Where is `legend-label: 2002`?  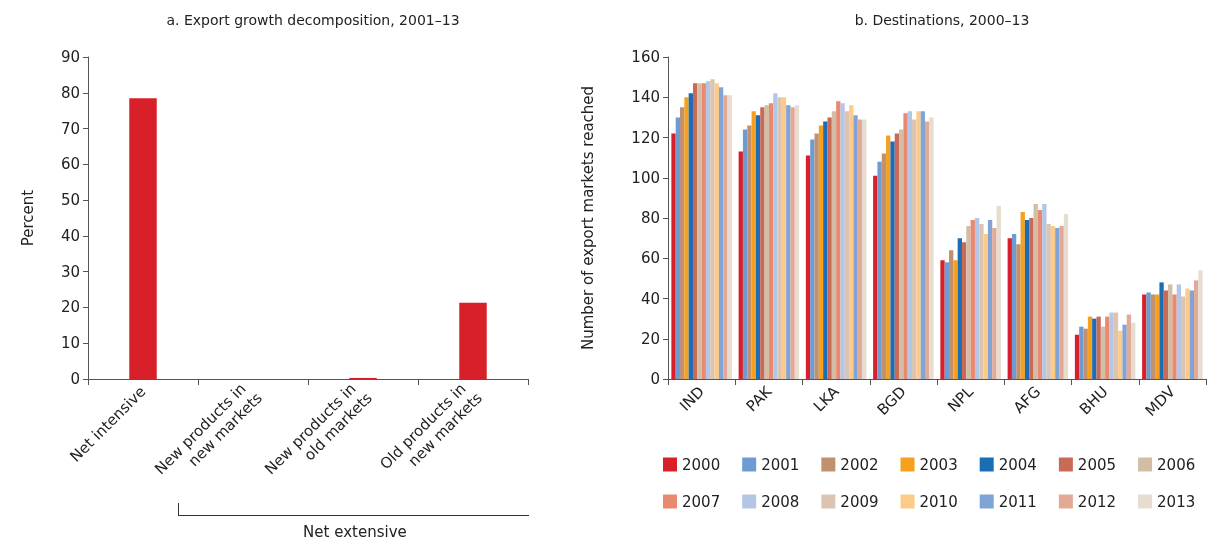 legend-label: 2002 is located at coordinates (859, 464).